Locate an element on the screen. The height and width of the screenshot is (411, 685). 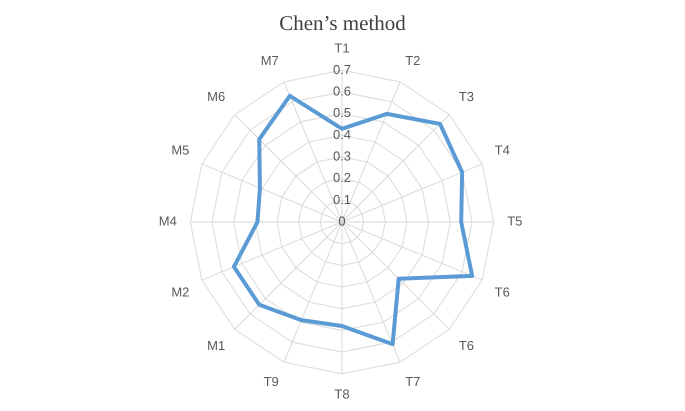
spoke-label: T4 is located at coordinates (502, 150).